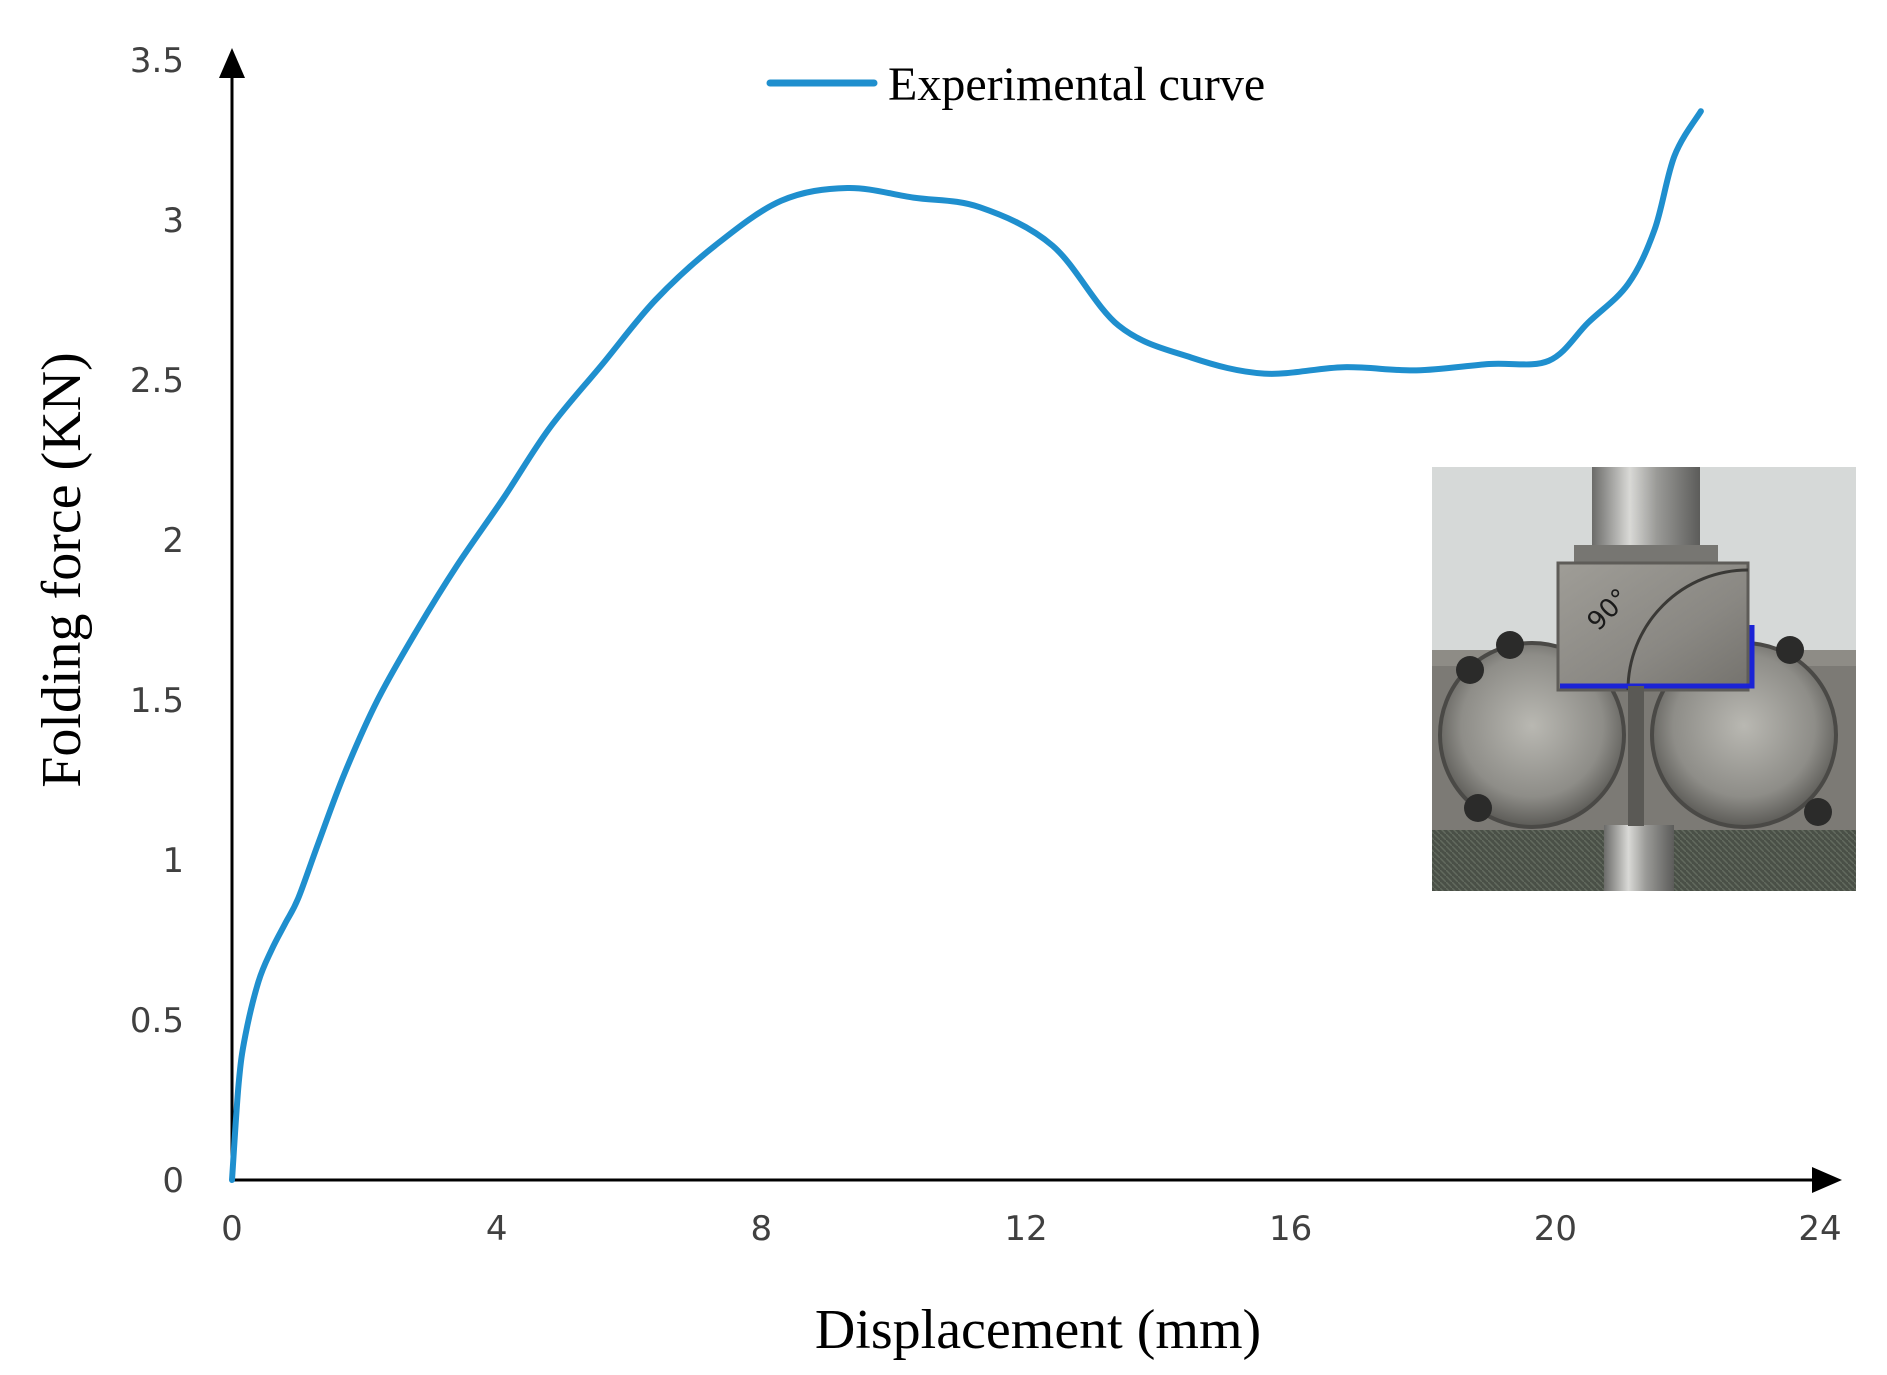 This screenshot has width=1887, height=1375. Describe the element at coordinates (1290, 1229) in the screenshot. I see `x-tick-label: 16` at that location.